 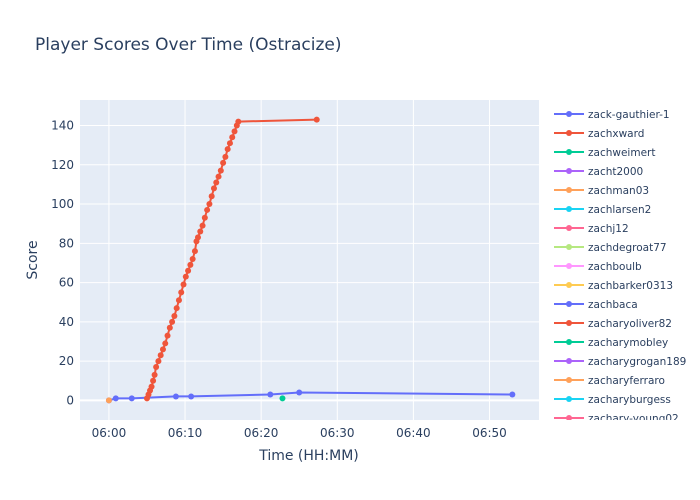 I want to click on x-tick-label: 06:30, so click(x=337, y=433).